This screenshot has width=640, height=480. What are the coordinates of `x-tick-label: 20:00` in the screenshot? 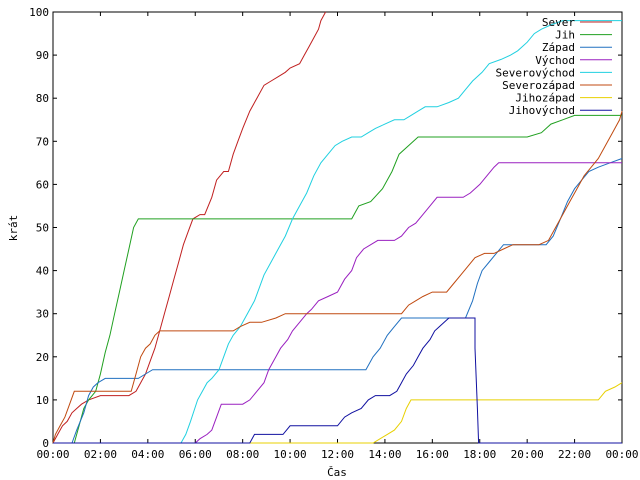 It's located at (527, 454).